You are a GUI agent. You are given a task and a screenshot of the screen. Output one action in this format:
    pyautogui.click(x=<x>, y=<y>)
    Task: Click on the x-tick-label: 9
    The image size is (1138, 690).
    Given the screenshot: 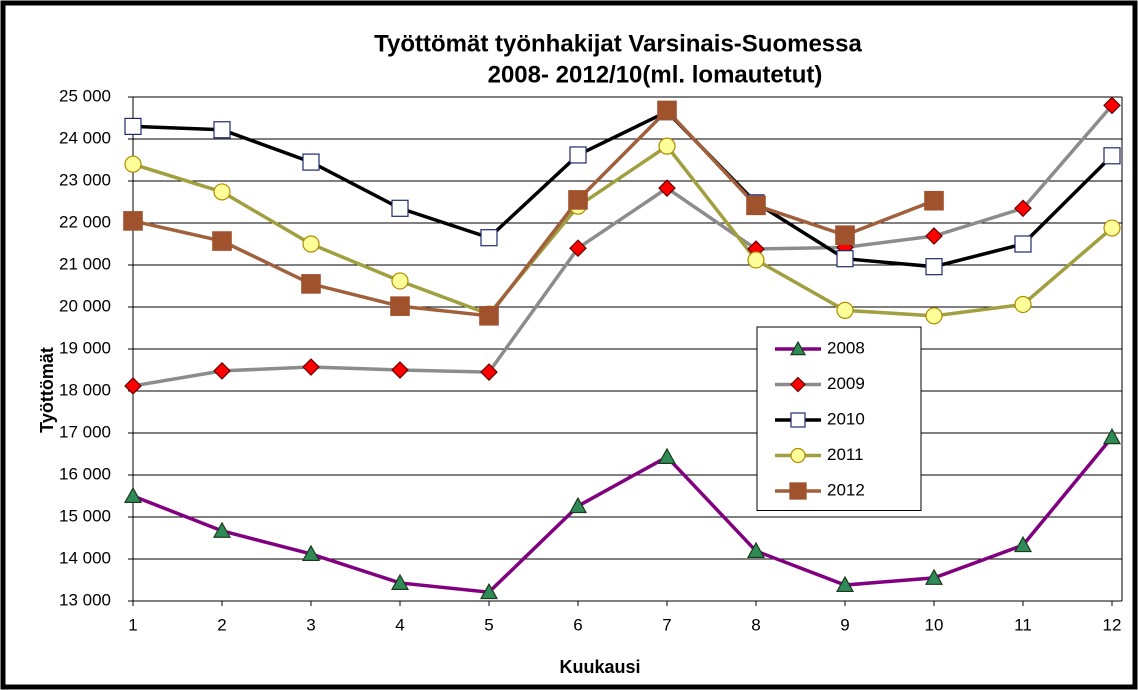 What is the action you would take?
    pyautogui.click(x=844, y=624)
    